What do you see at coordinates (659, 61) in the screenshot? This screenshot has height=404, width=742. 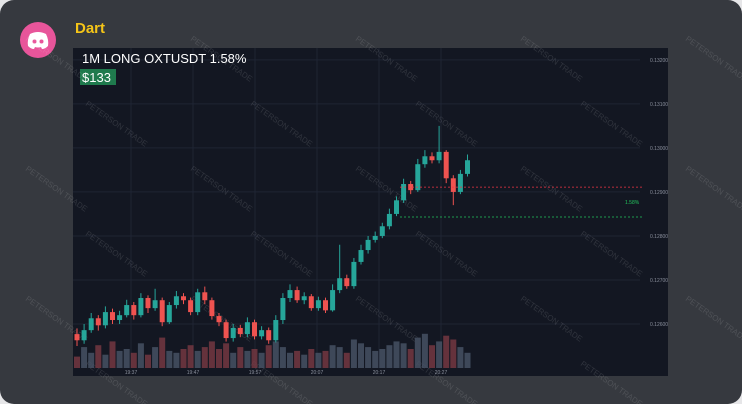 I see `y-tick-label: 0.13200` at bounding box center [659, 61].